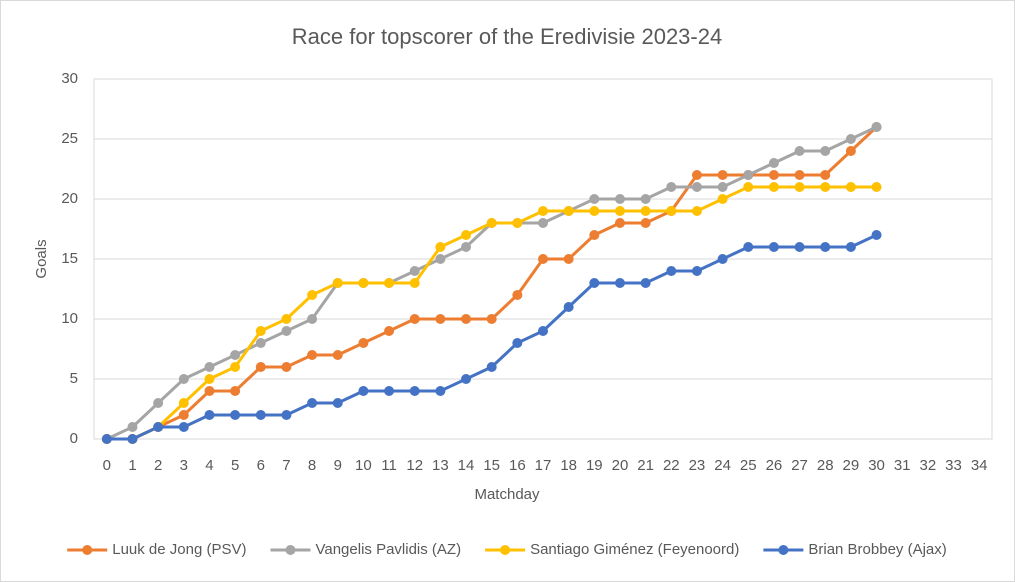  What do you see at coordinates (876, 465) in the screenshot?
I see `x-tick-label: 30` at bounding box center [876, 465].